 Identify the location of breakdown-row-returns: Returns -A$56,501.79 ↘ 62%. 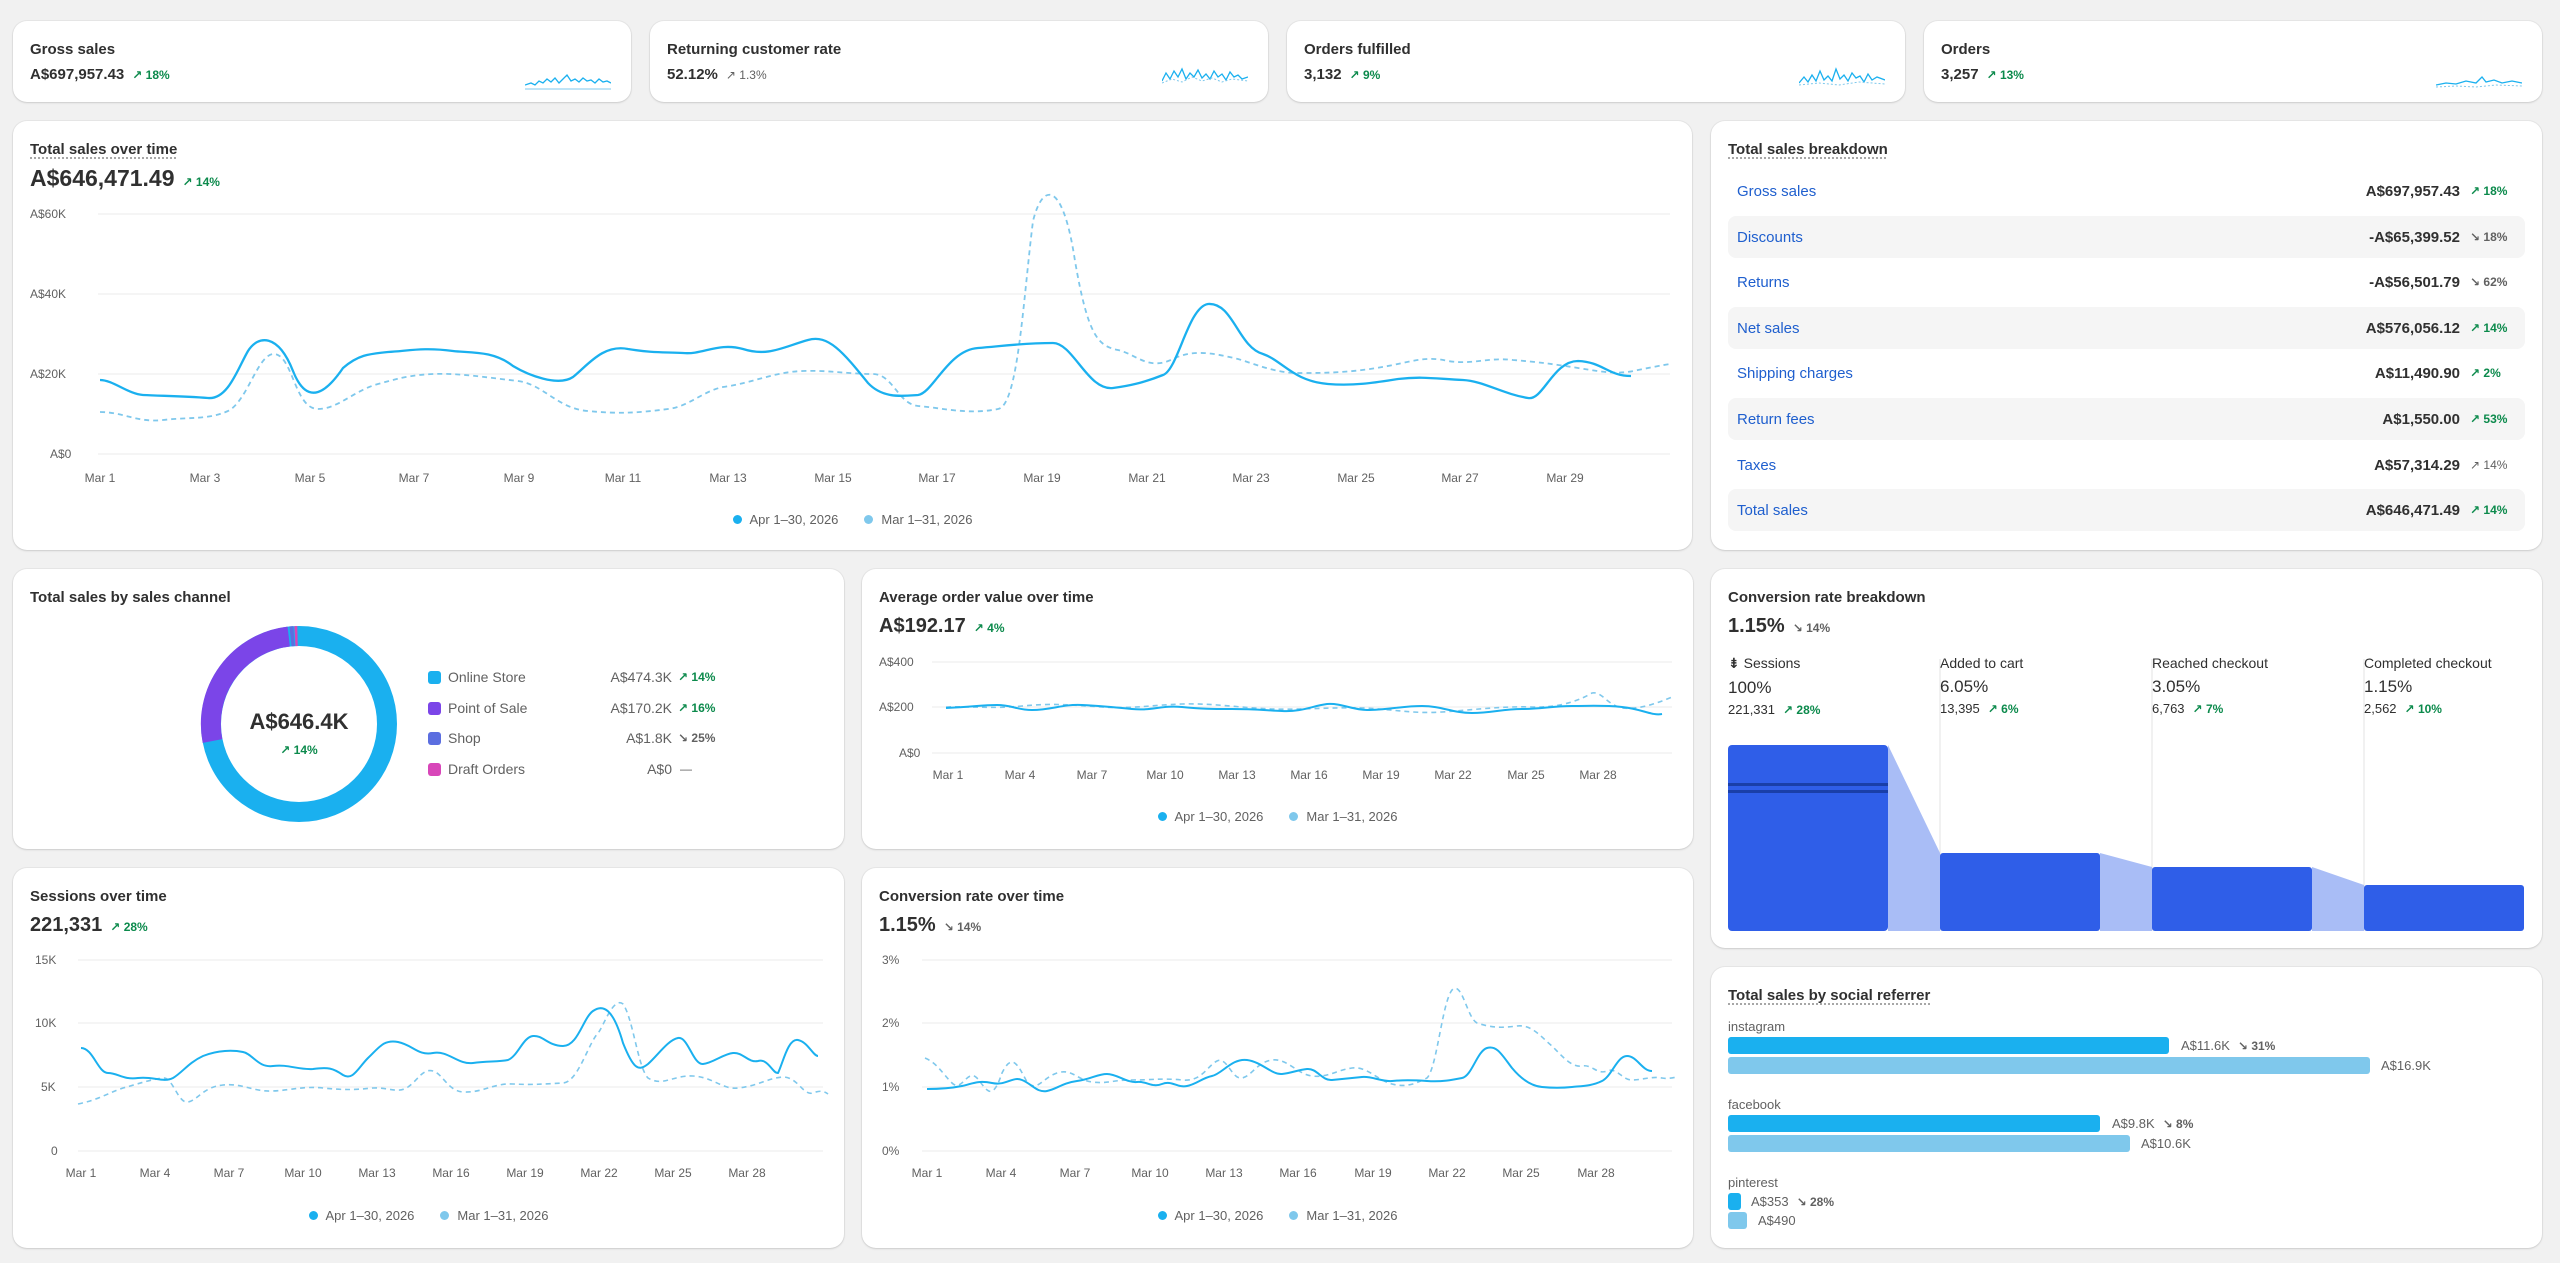
(2122, 282).